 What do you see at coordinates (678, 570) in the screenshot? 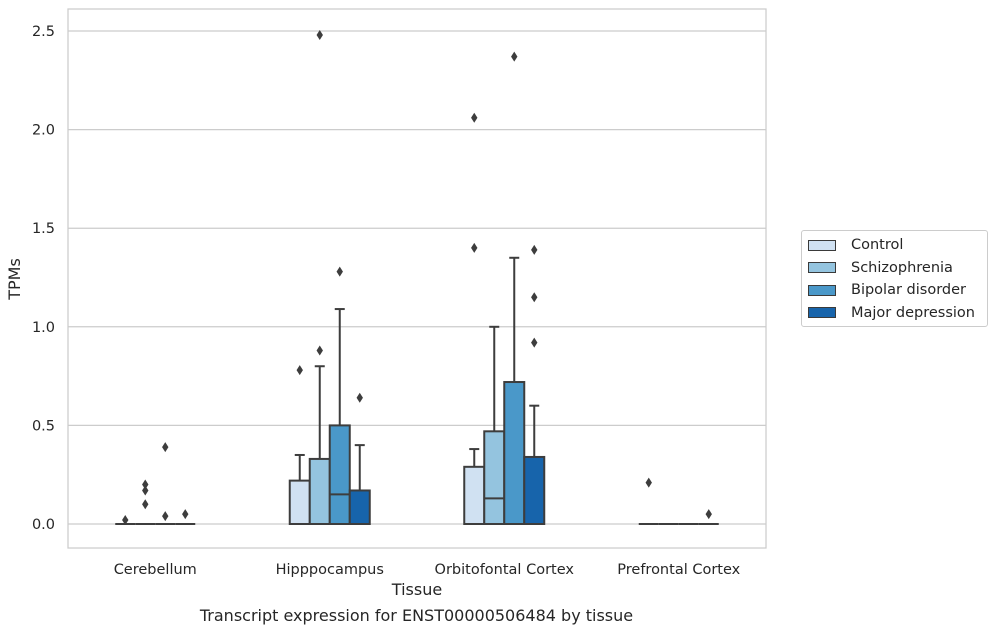
I see `x-tick-label: Prefrontal Cortex` at bounding box center [678, 570].